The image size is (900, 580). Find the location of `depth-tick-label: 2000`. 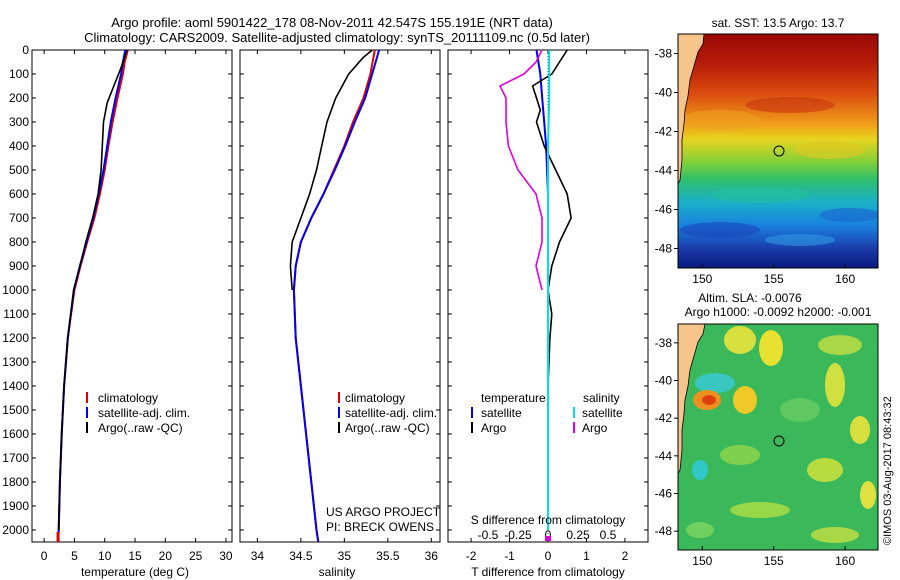

depth-tick-label: 2000 is located at coordinates (15, 530).